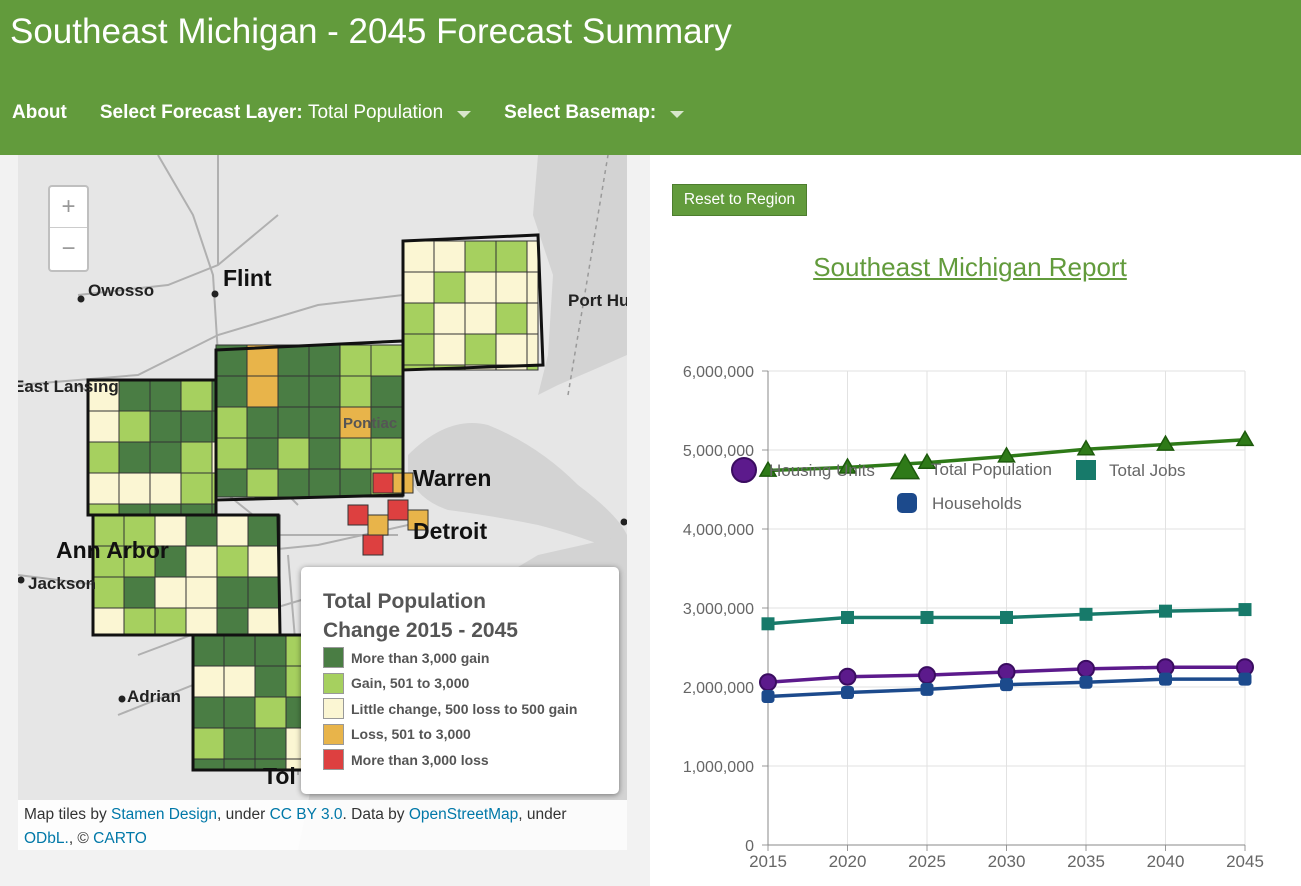 This screenshot has width=1301, height=886. I want to click on basemap-dropdown: Select Basemap:, so click(594, 113).